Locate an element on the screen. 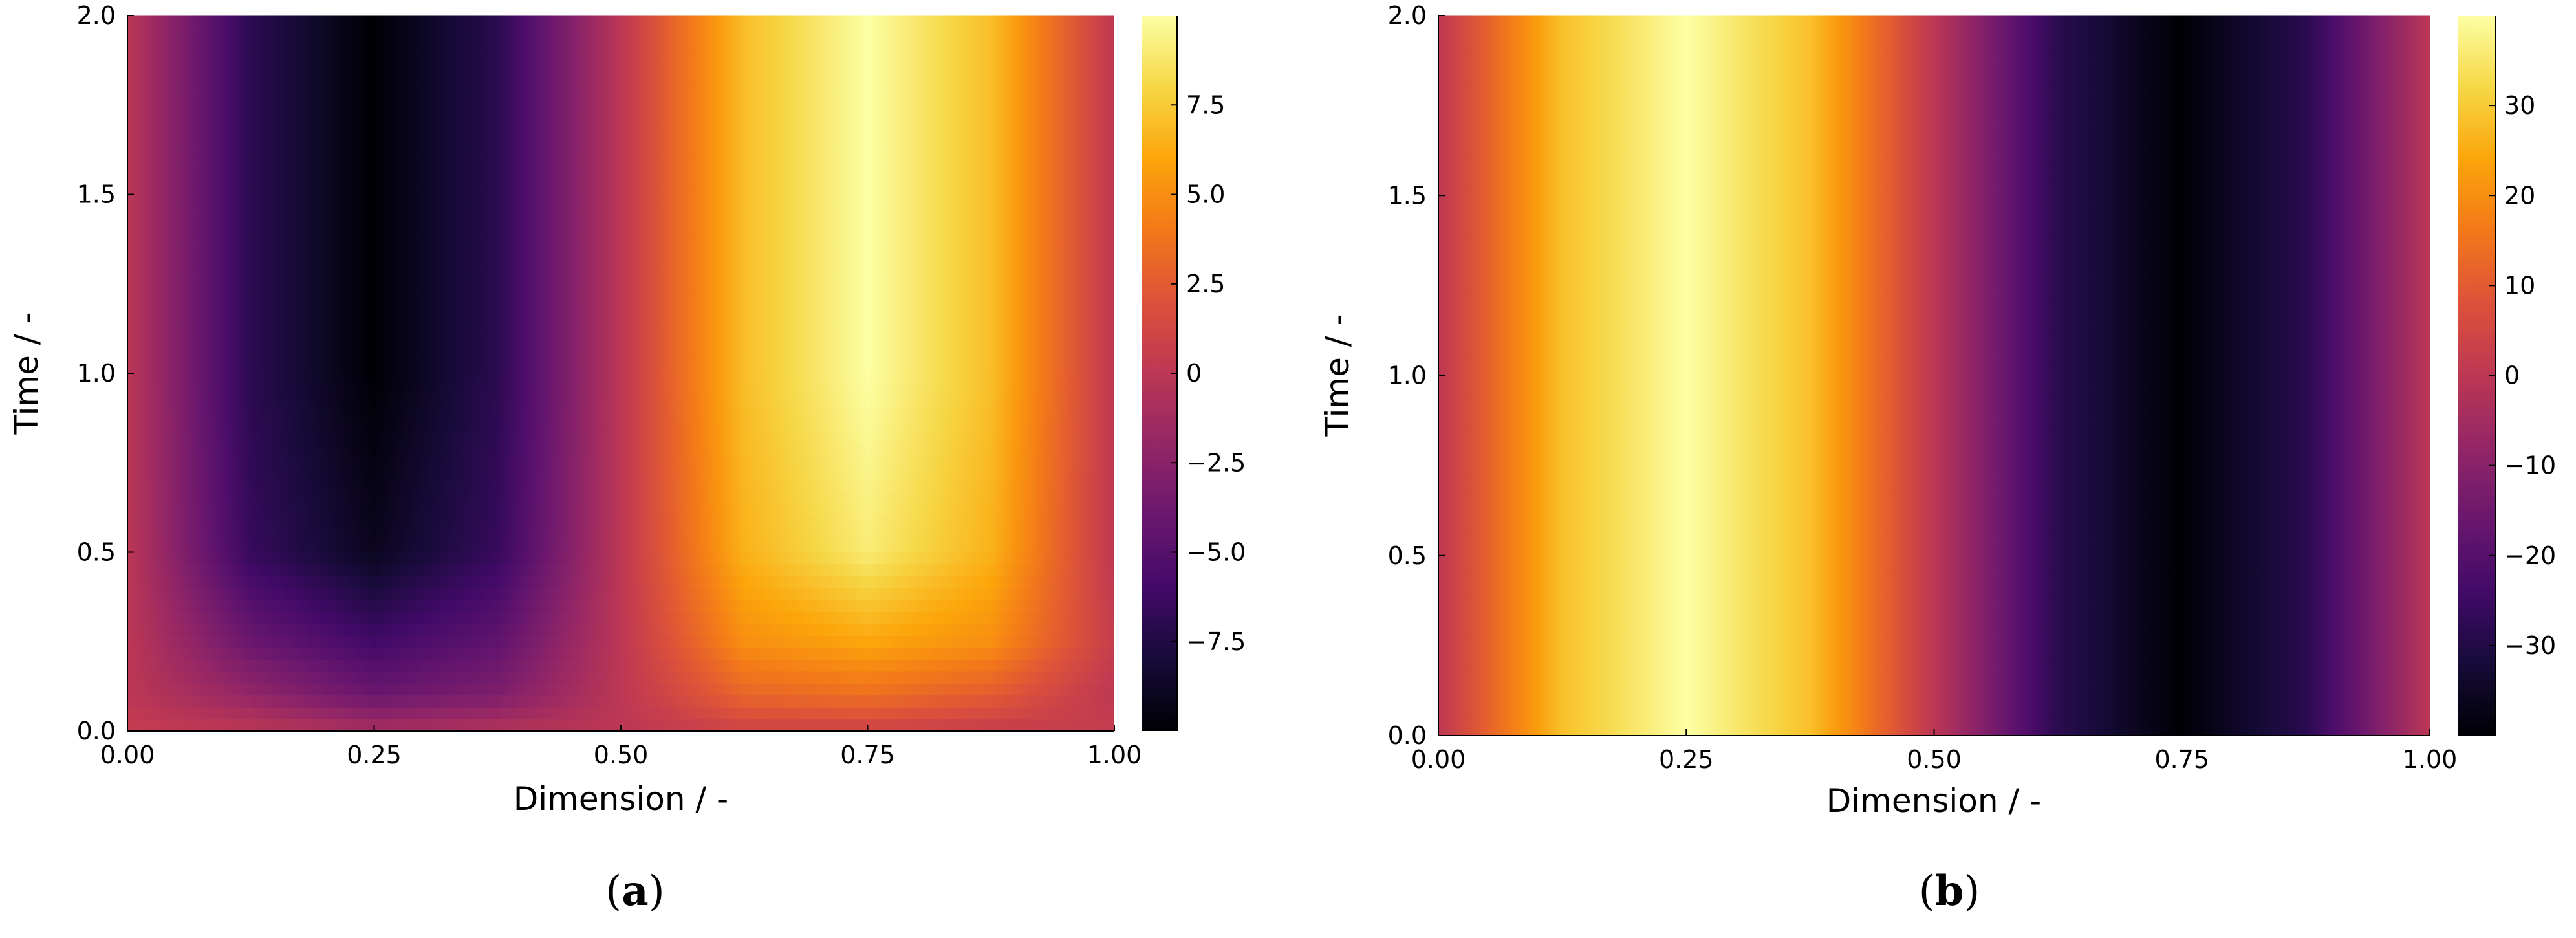 This screenshot has width=2576, height=938. x-tick-label: 0.75 is located at coordinates (867, 755).